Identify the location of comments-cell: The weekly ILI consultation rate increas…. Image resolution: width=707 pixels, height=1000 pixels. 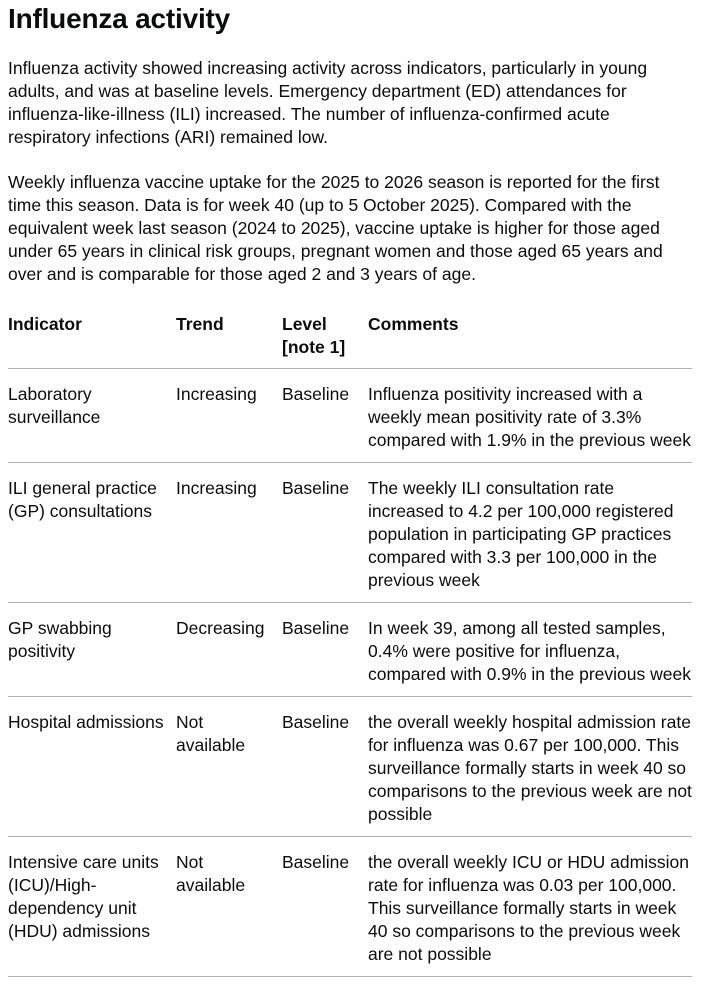
(530, 532).